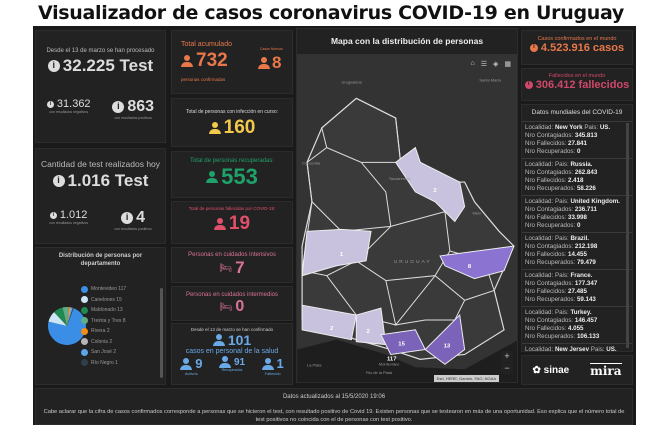 The width and height of the screenshot is (658, 425). Describe the element at coordinates (472, 63) in the screenshot. I see `home-icon: ⌂` at that location.